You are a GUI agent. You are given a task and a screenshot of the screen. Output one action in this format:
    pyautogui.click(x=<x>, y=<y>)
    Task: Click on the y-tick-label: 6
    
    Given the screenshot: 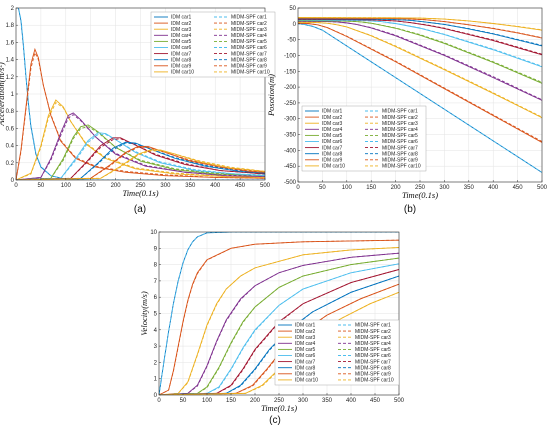 What is the action you would take?
    pyautogui.click(x=156, y=298)
    